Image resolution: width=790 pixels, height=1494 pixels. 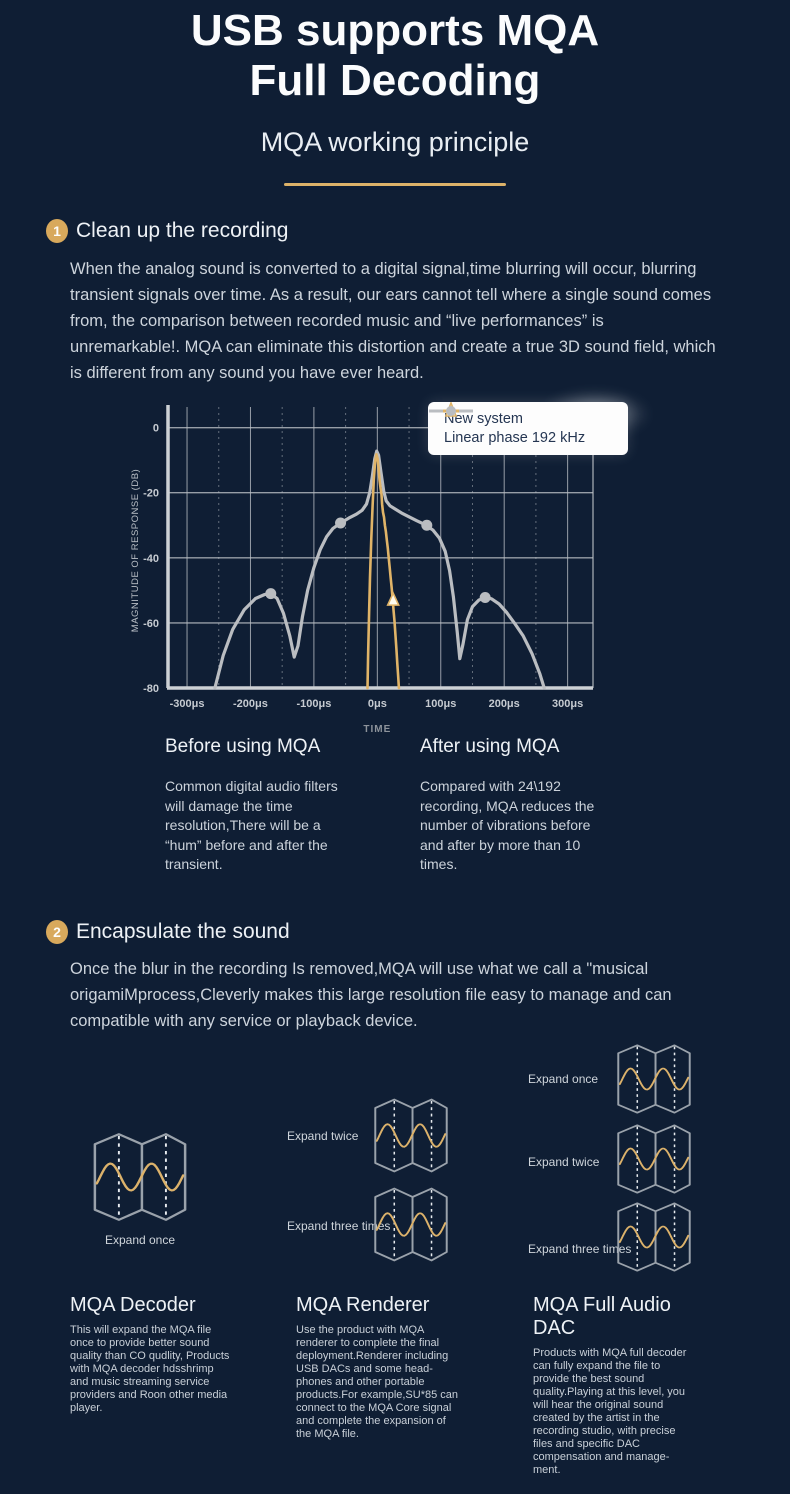 What do you see at coordinates (515, 438) in the screenshot?
I see `legend-label-linear-phase: Linear phase 192 kHz` at bounding box center [515, 438].